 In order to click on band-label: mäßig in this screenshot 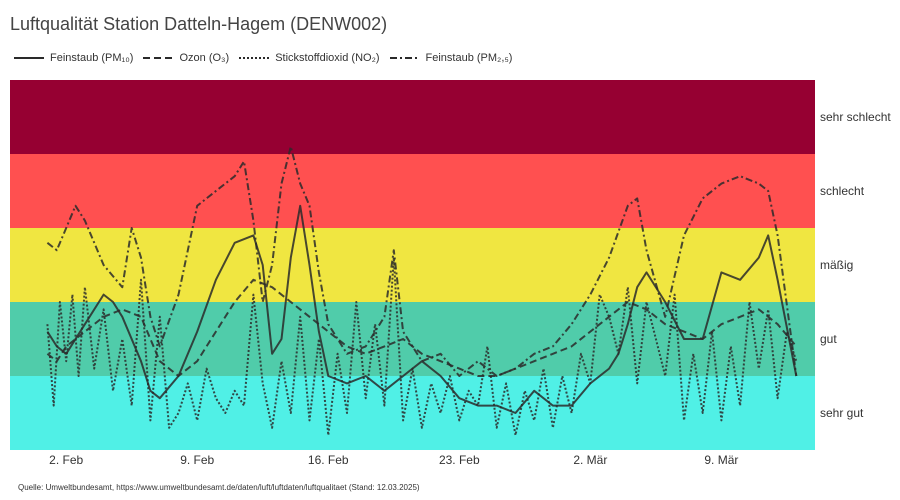, I will do `click(836, 265)`.